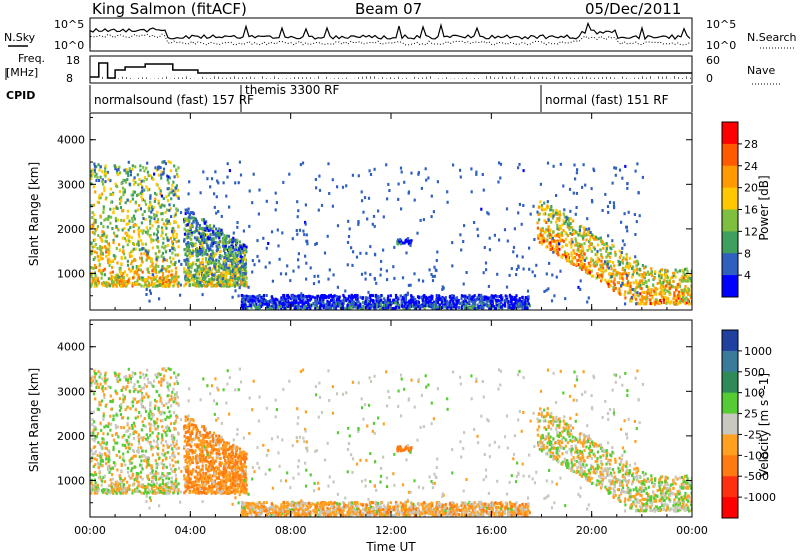 The width and height of the screenshot is (800, 554). I want to click on nave-label: Nave, so click(761, 70).